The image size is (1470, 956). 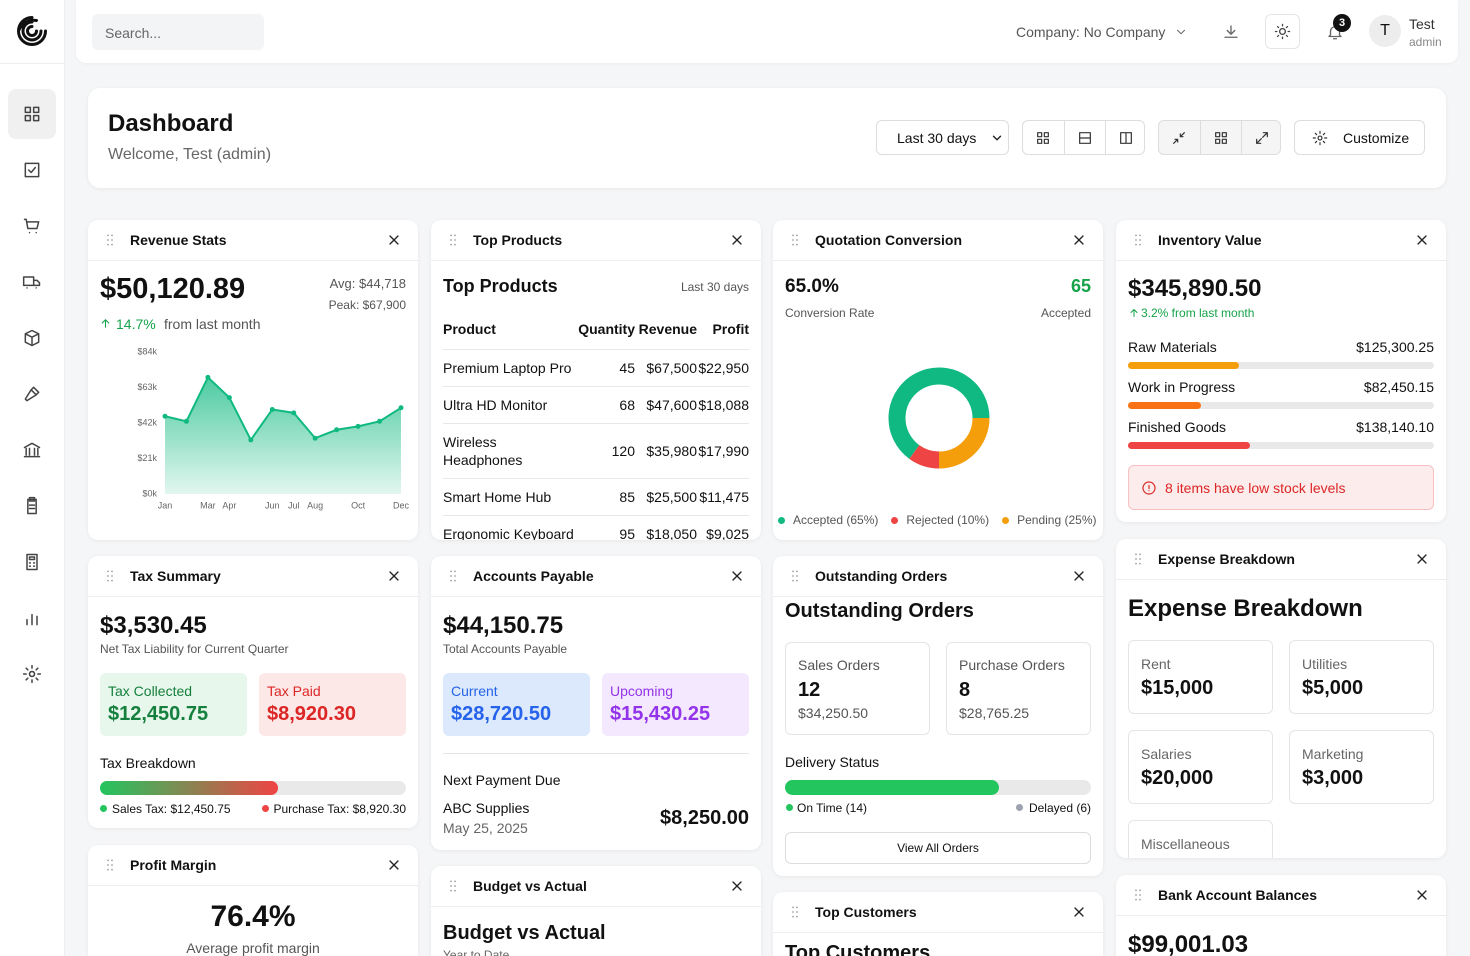 I want to click on heading: Outstanding Orders, so click(x=879, y=611).